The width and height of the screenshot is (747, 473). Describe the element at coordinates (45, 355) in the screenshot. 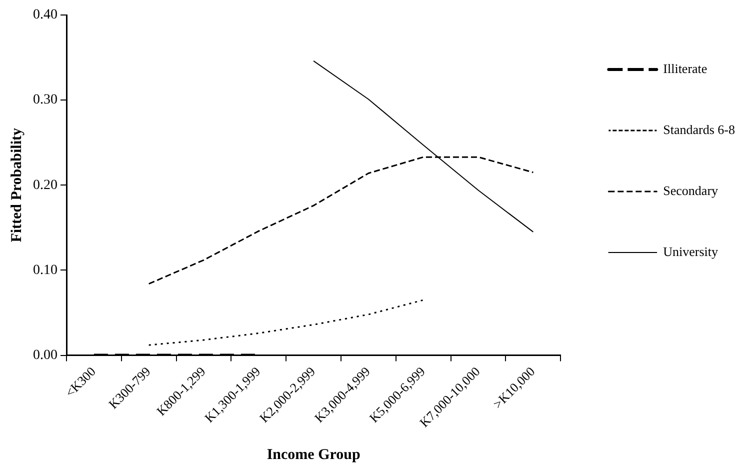

I see `y-tick-label: 0.00` at that location.